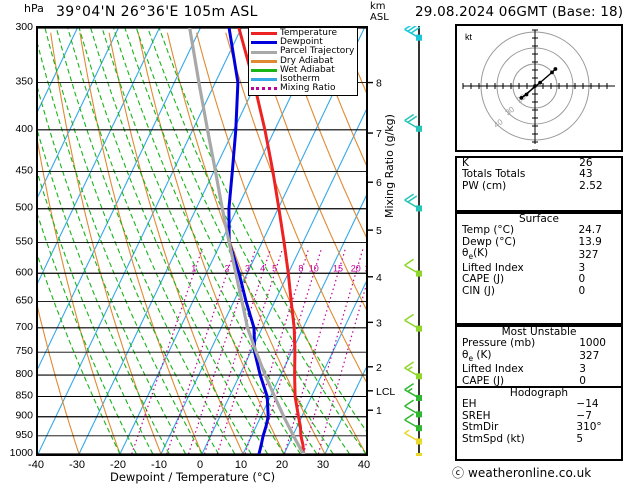 The height and width of the screenshot is (486, 629). Describe the element at coordinates (309, 33) in the screenshot. I see `legend-label: Temperature` at that location.